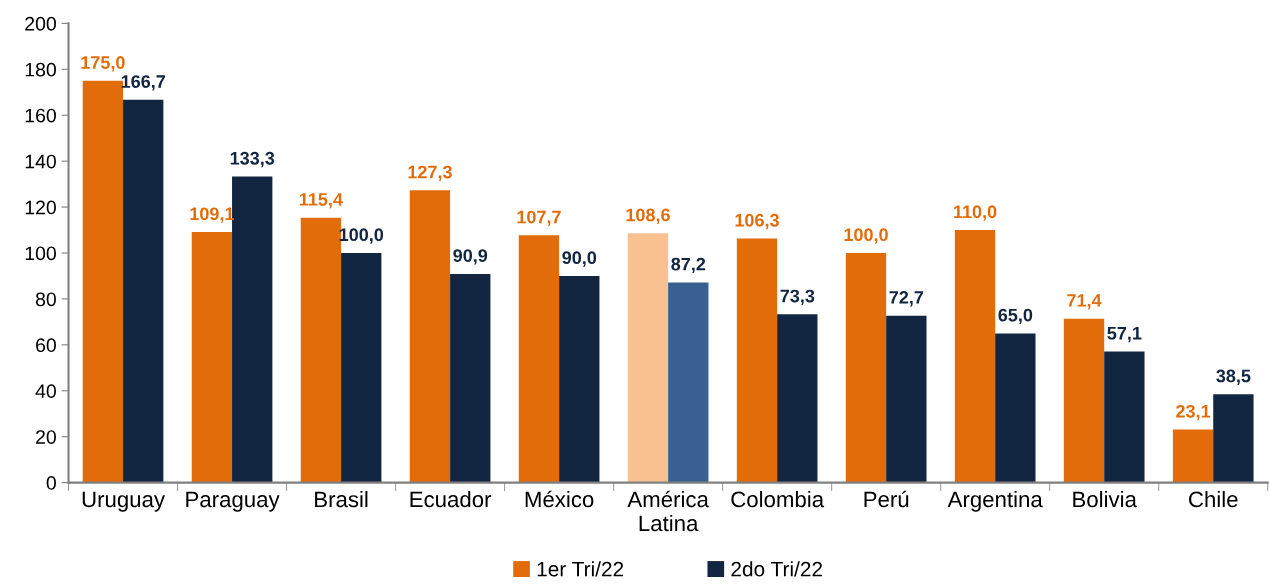 This screenshot has height=585, width=1269. I want to click on x-tick-label: Uruguay, so click(123, 501).